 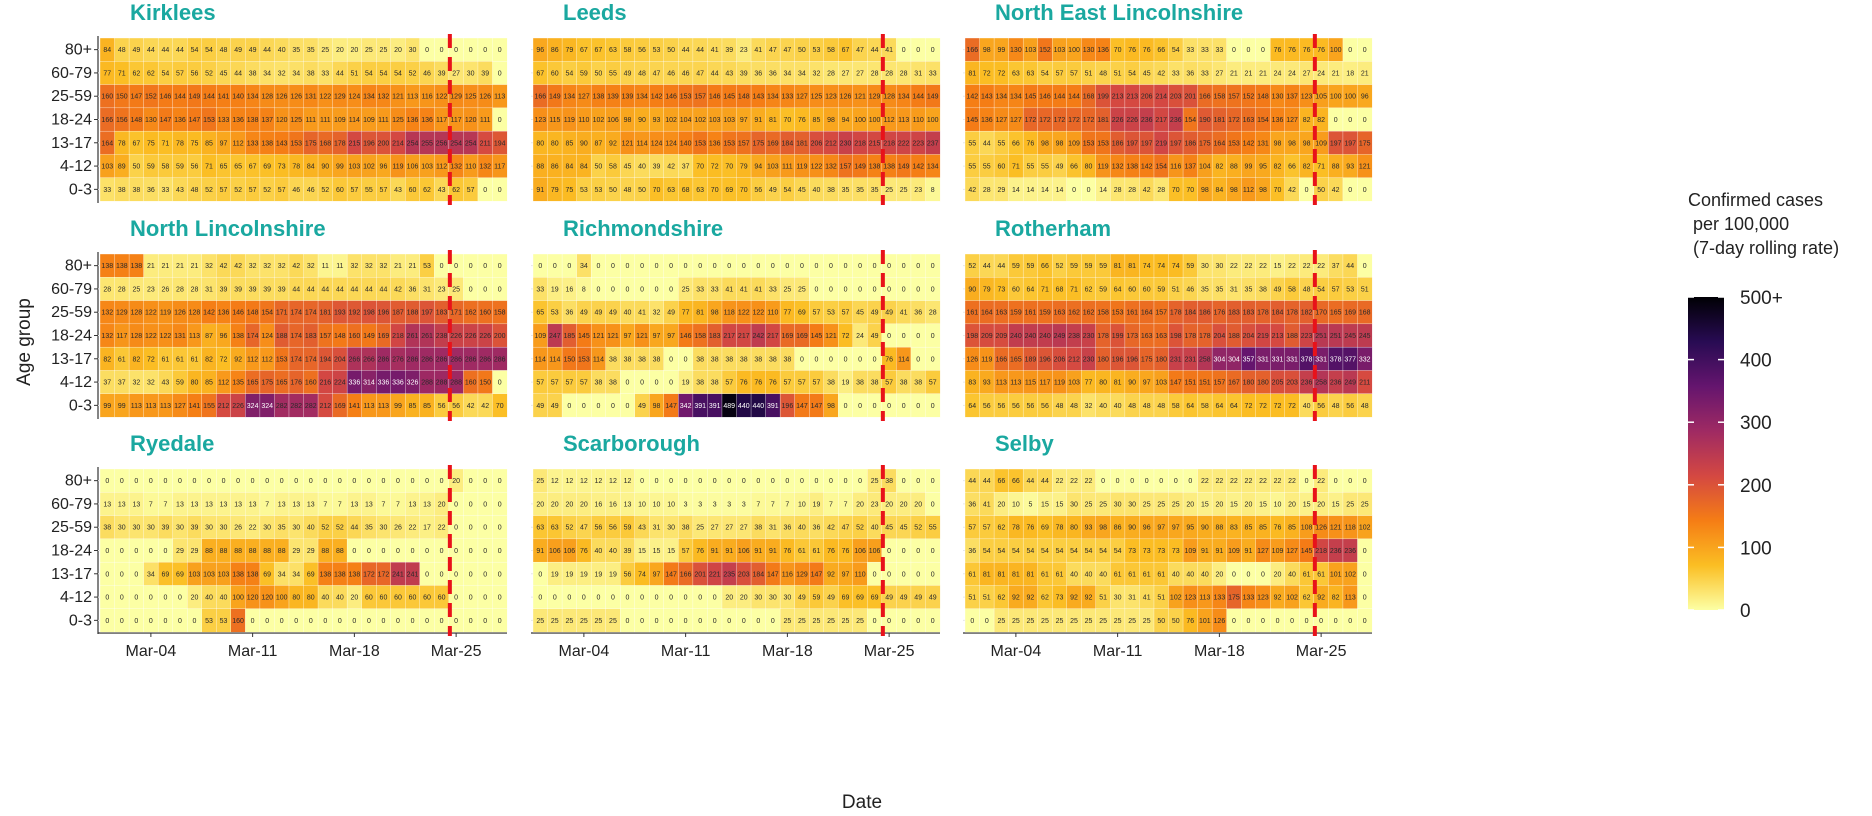 I want to click on cell-value-label: 147, so click(x=1176, y=383).